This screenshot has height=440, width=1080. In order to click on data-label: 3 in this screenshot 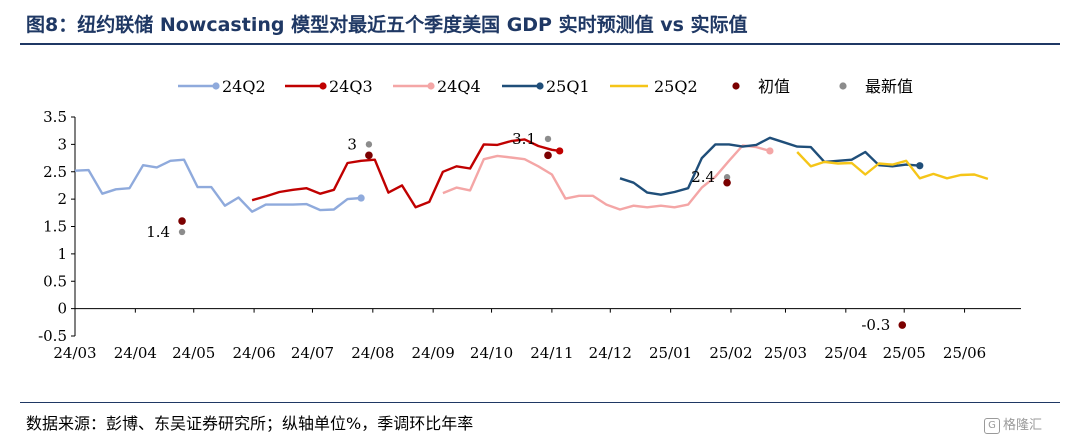, I will do `click(352, 144)`.